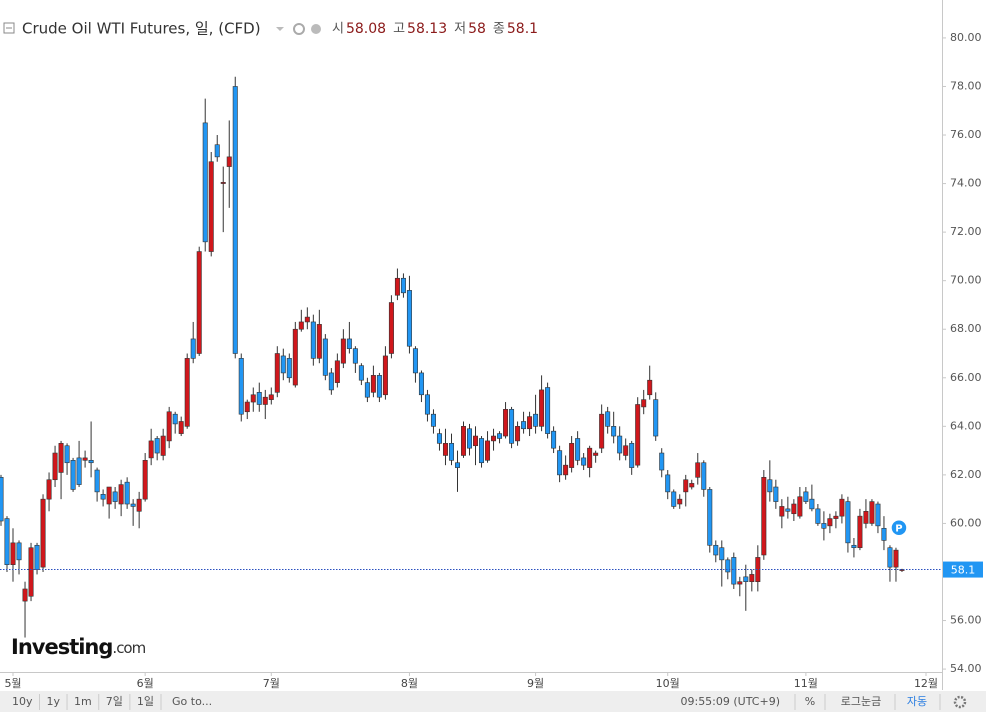 The height and width of the screenshot is (712, 986). Describe the element at coordinates (966, 620) in the screenshot. I see `y-tick-label: 56.00` at that location.